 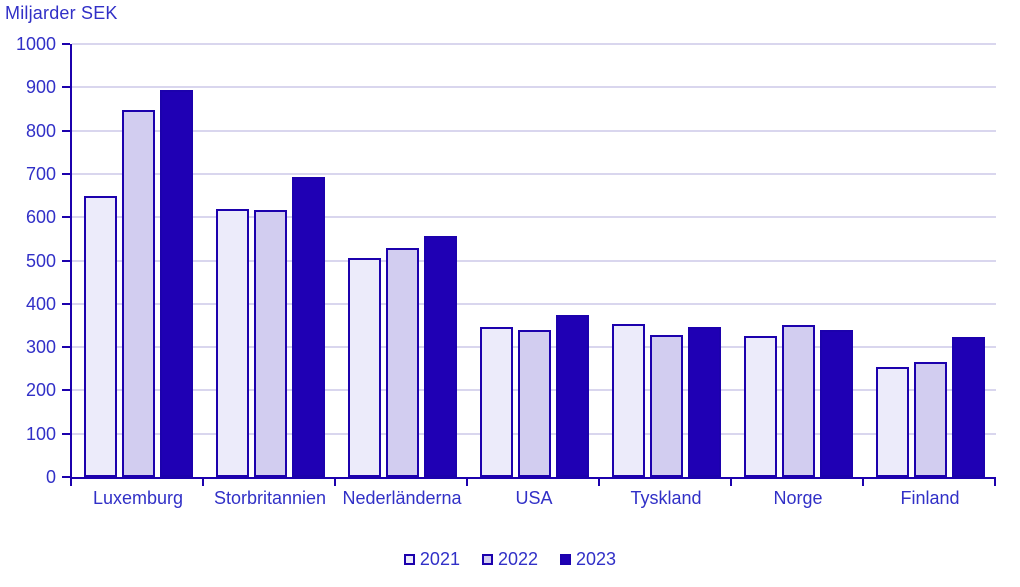 I want to click on legend-item-2023: 2023, so click(x=588, y=559).